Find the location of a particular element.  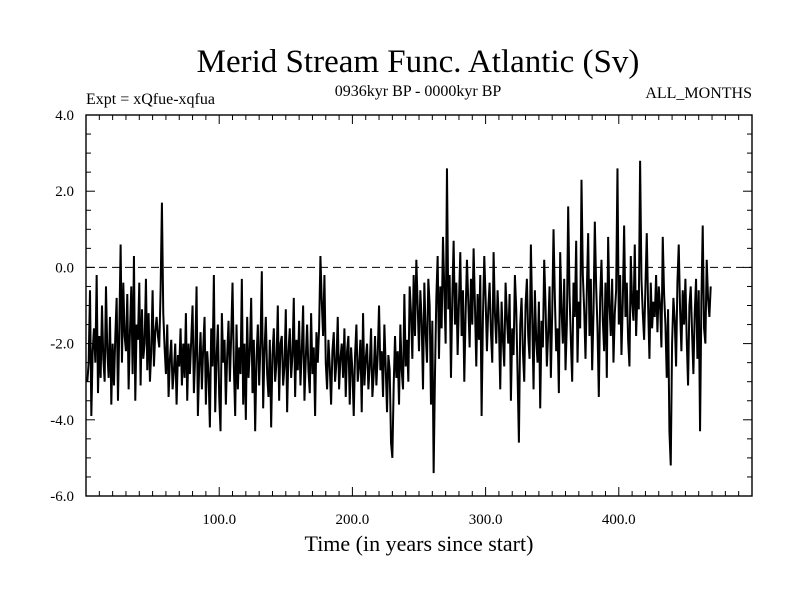

chart-title: Merid Stream Func. Atlantic (Sv) is located at coordinates (418, 62).